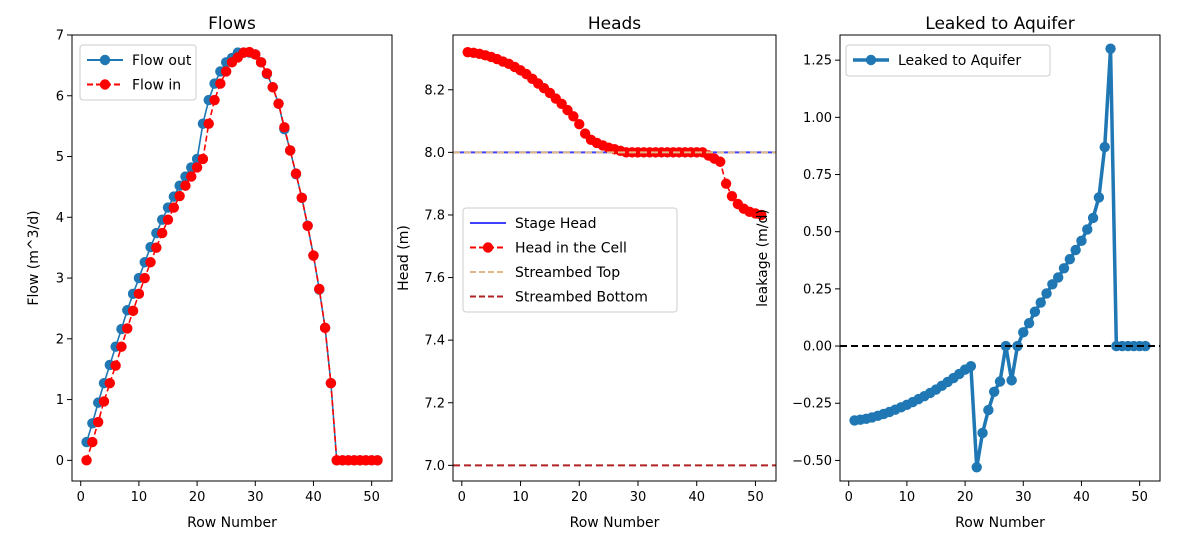  I want to click on y-tick-label: 0.50, so click(817, 232).